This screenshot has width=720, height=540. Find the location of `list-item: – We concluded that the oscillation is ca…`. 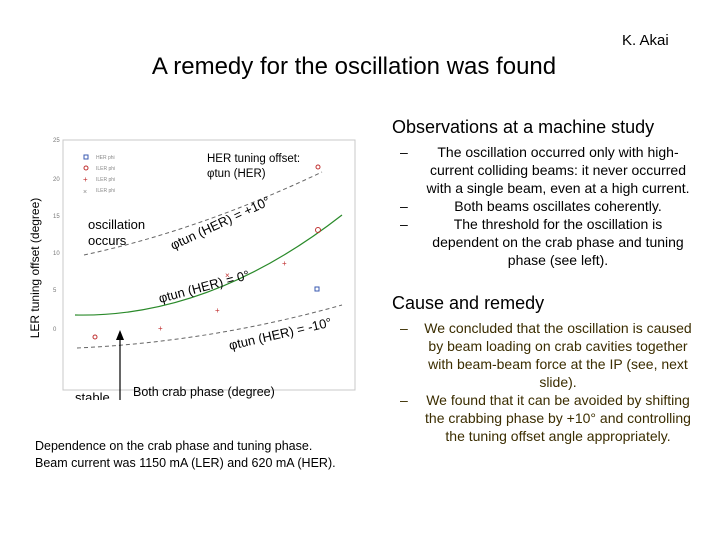

list-item: – We concluded that the oscillation is ca… is located at coordinates (546, 355).